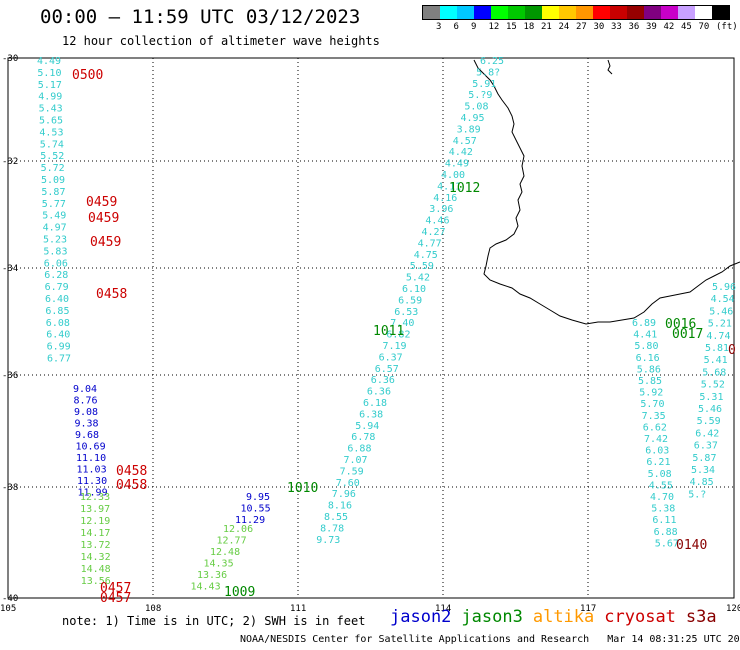  I want to click on satellite-name: jason2, so click(421, 617).